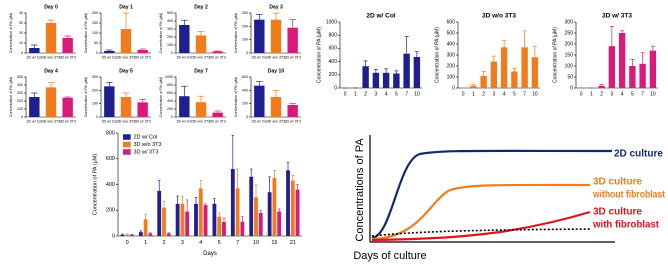 This screenshot has height=266, width=668. I want to click on legend-label: 3D w/o 3T3, so click(147, 145).